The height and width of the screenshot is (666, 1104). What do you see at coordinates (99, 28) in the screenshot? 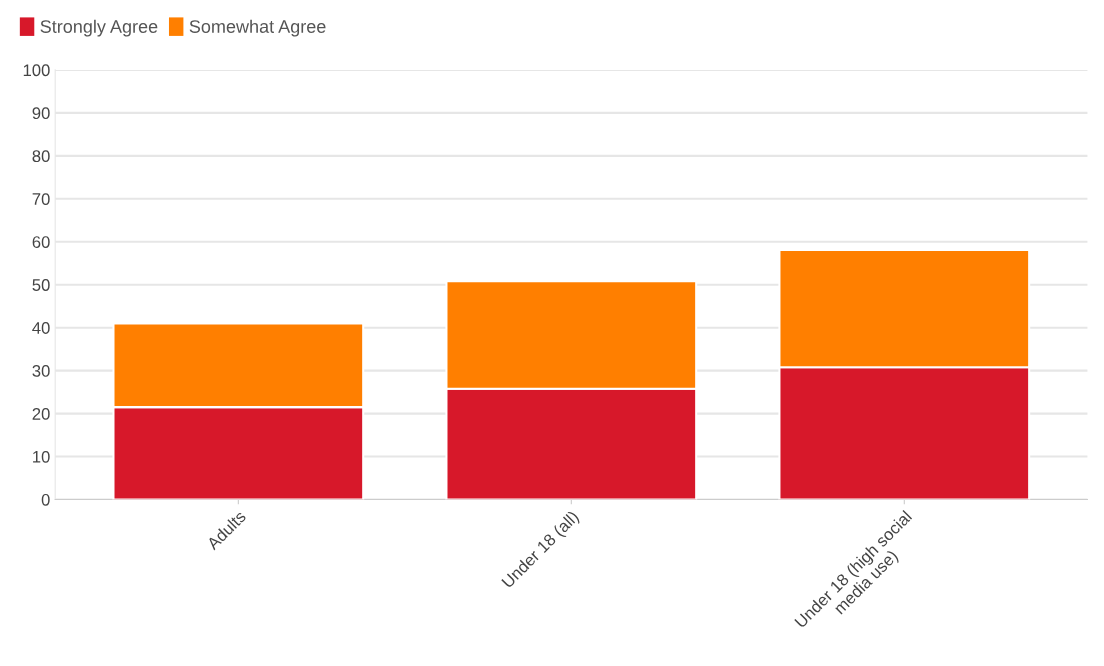
I see `legend-label: Strongly Agree` at bounding box center [99, 28].